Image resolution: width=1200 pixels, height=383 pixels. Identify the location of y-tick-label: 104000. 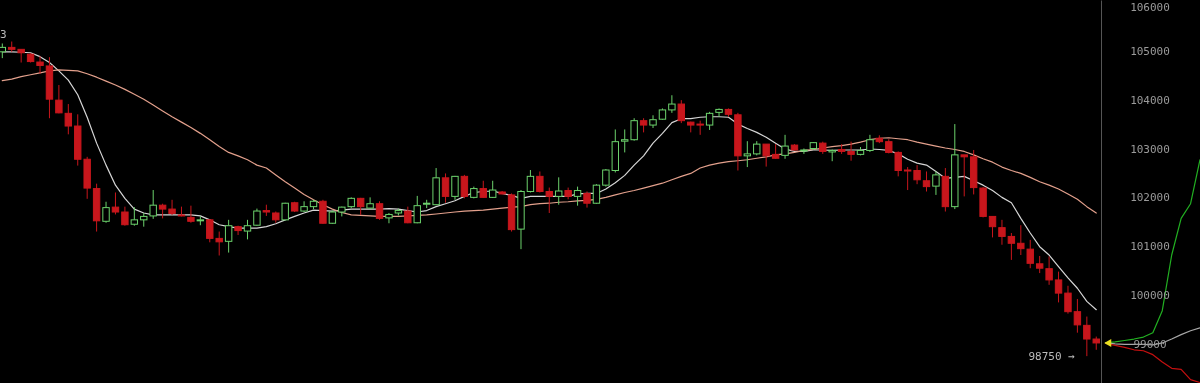
(1150, 100).